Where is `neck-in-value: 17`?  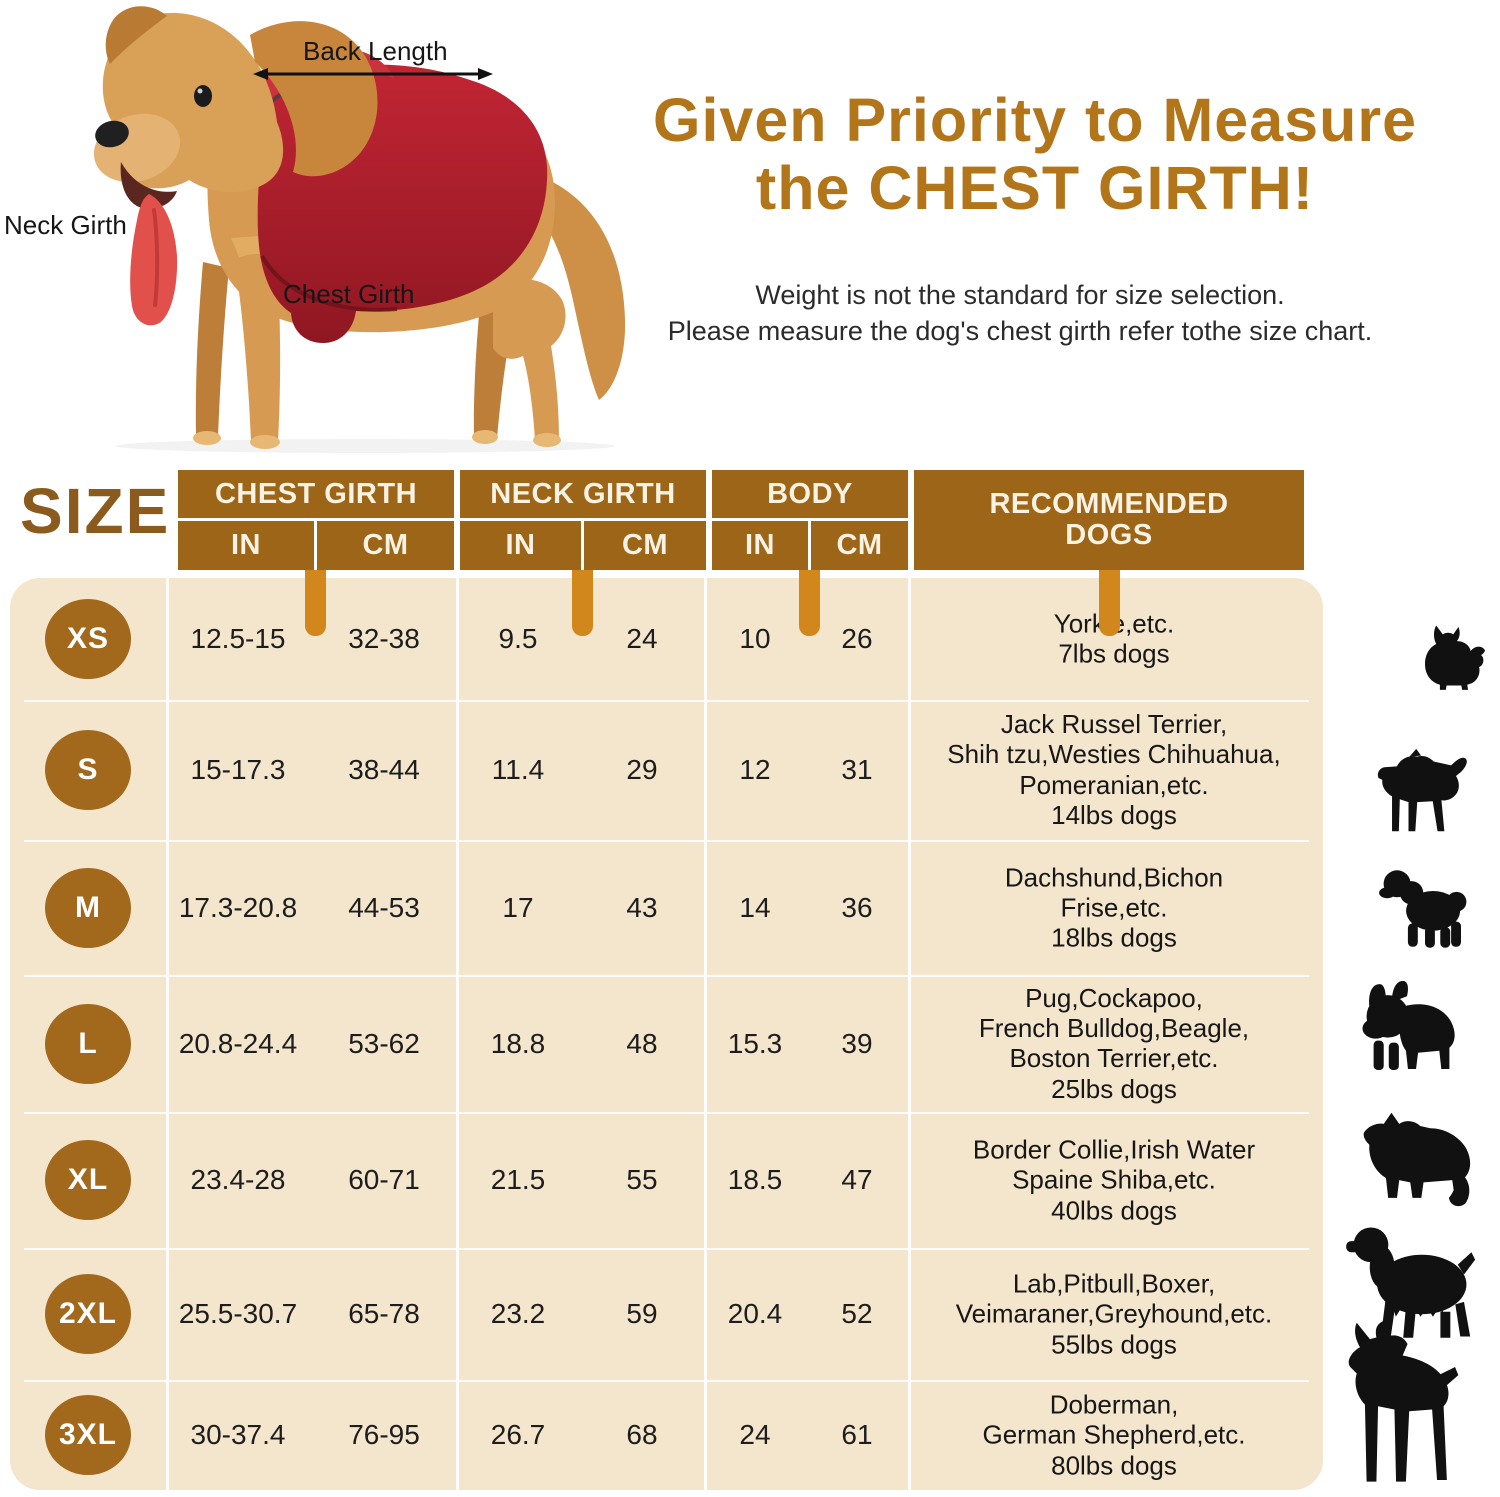 neck-in-value: 17 is located at coordinates (518, 907).